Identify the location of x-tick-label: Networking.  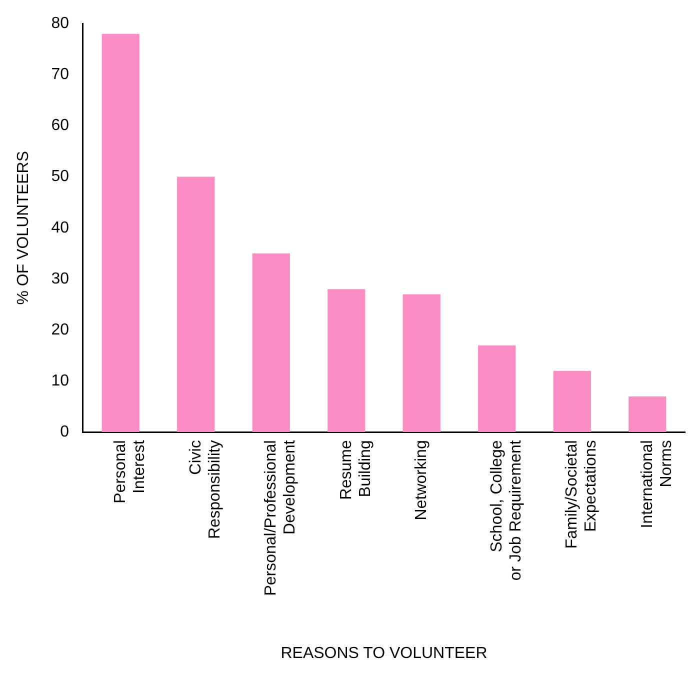
(421, 480).